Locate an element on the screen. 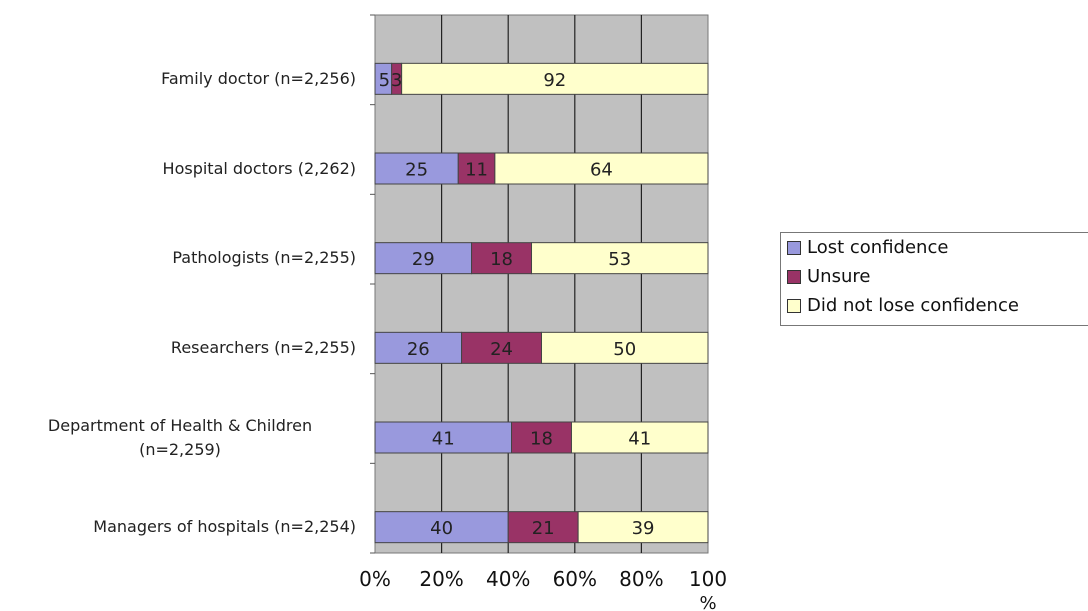 This screenshot has height=611, width=1088. category-label-line: Managers of hospitals (n=2,254) is located at coordinates (224, 527).